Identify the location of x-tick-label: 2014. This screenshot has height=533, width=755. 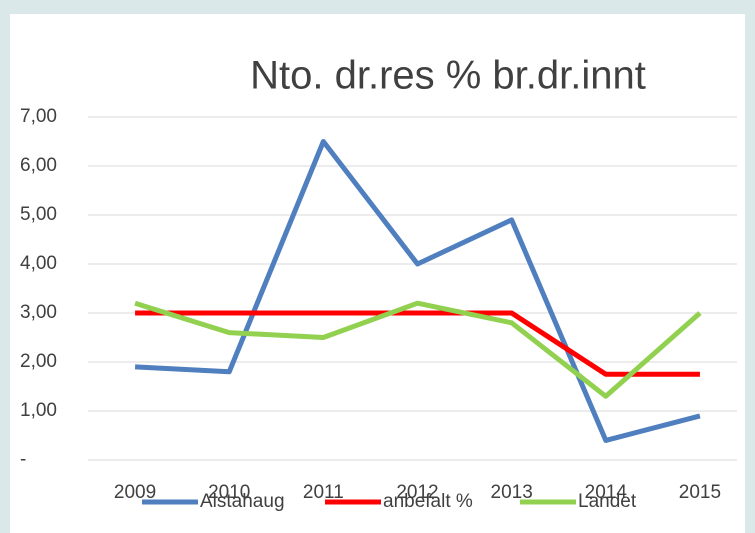
(606, 492).